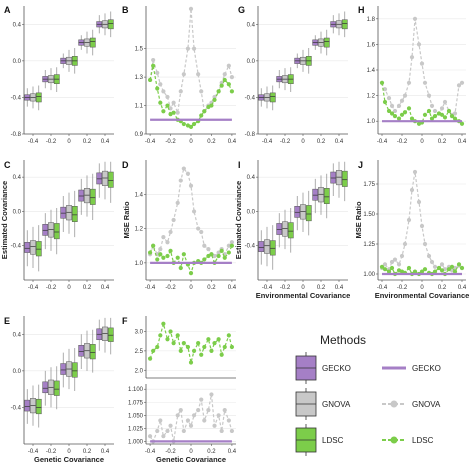 The width and height of the screenshot is (474, 474). What do you see at coordinates (136, 390) in the screenshot?
I see `y-tick-label: 1.100` at bounding box center [136, 390].